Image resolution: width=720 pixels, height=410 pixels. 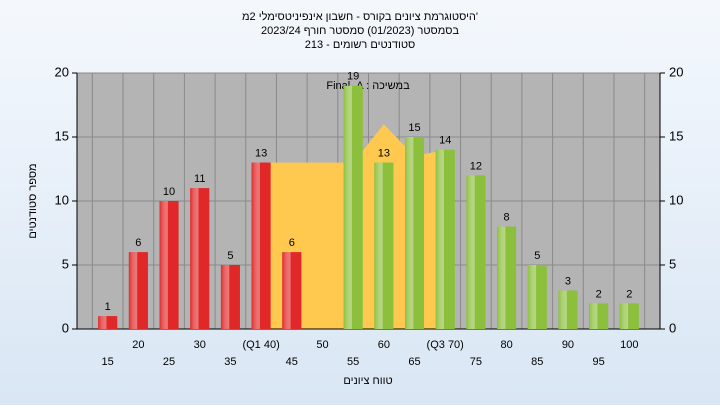 I want to click on y-tick-label: 10, so click(x=62, y=199).